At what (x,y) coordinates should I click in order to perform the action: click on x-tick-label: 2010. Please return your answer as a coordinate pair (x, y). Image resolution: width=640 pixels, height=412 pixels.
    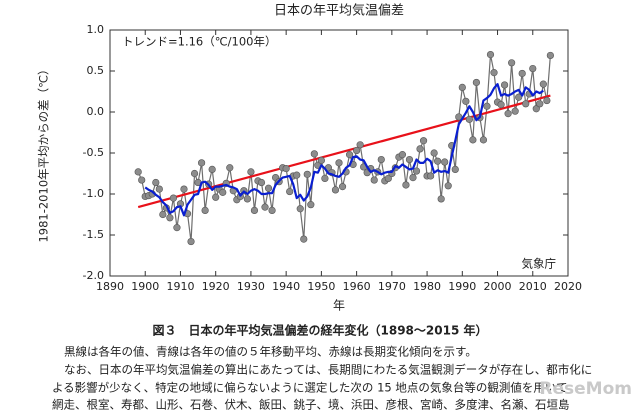
    Looking at the image, I should click on (533, 286).